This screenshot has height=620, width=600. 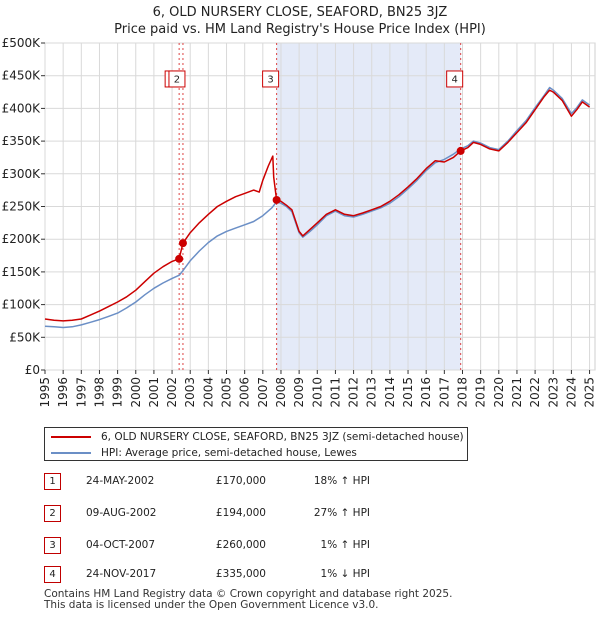 I want to click on chart-title: 6, OLD NURSERY CLOSE, SEAFORD, BN25 3JZ, so click(x=300, y=12).